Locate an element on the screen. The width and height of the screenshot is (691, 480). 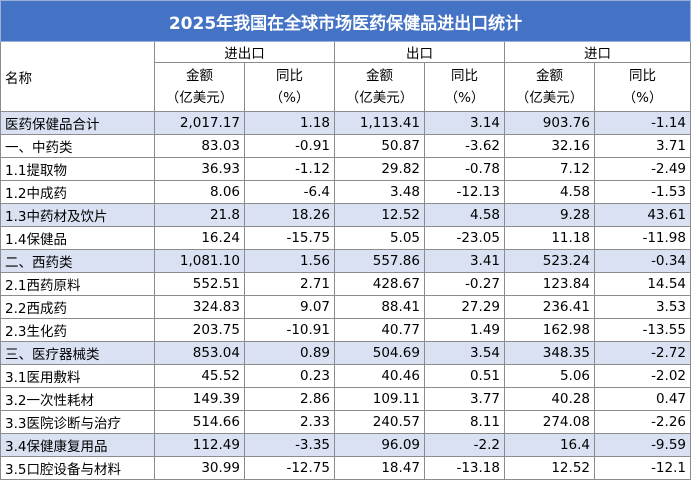
group-header: 进口 is located at coordinates (598, 52).